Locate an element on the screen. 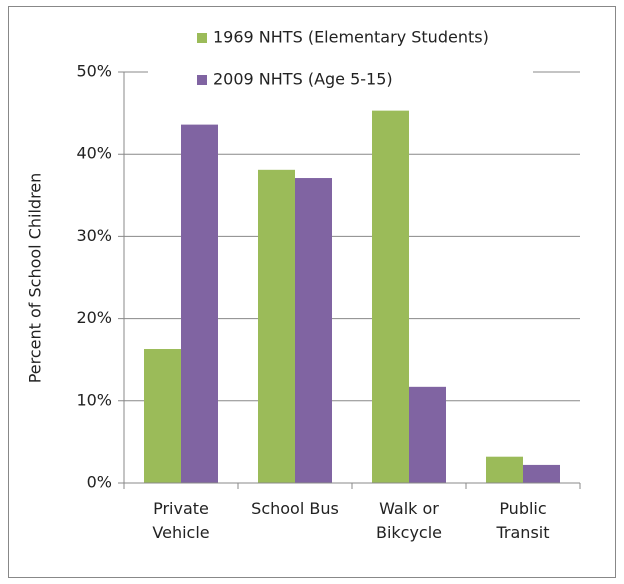  y-tick-label: 0% is located at coordinates (99, 482).